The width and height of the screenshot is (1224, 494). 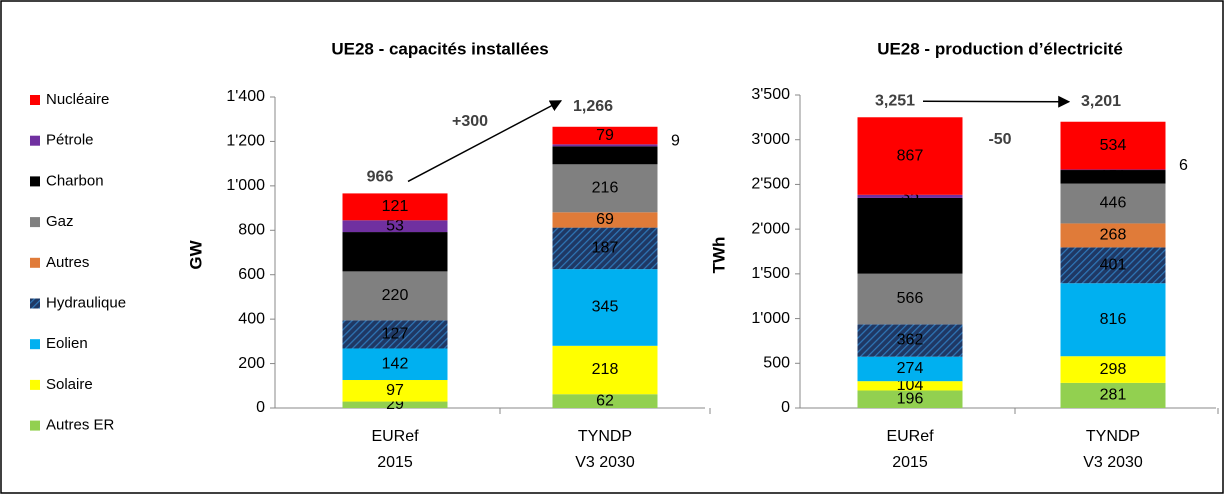 I want to click on total-label: 966, so click(x=380, y=177).